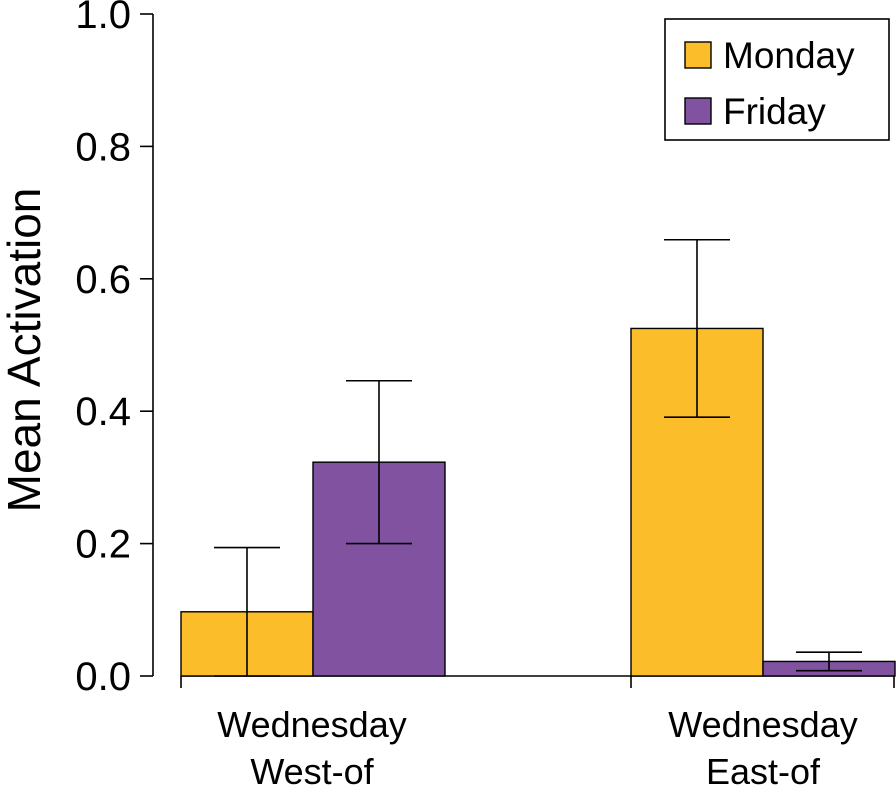 Image resolution: width=896 pixels, height=791 pixels. I want to click on legend-swatch-friday, so click(698, 111).